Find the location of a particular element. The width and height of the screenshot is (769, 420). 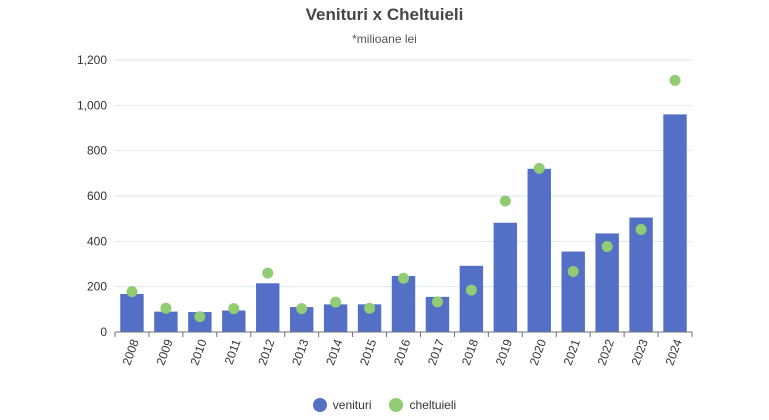

chart-legend: venituri cheltuieli is located at coordinates (384, 405).